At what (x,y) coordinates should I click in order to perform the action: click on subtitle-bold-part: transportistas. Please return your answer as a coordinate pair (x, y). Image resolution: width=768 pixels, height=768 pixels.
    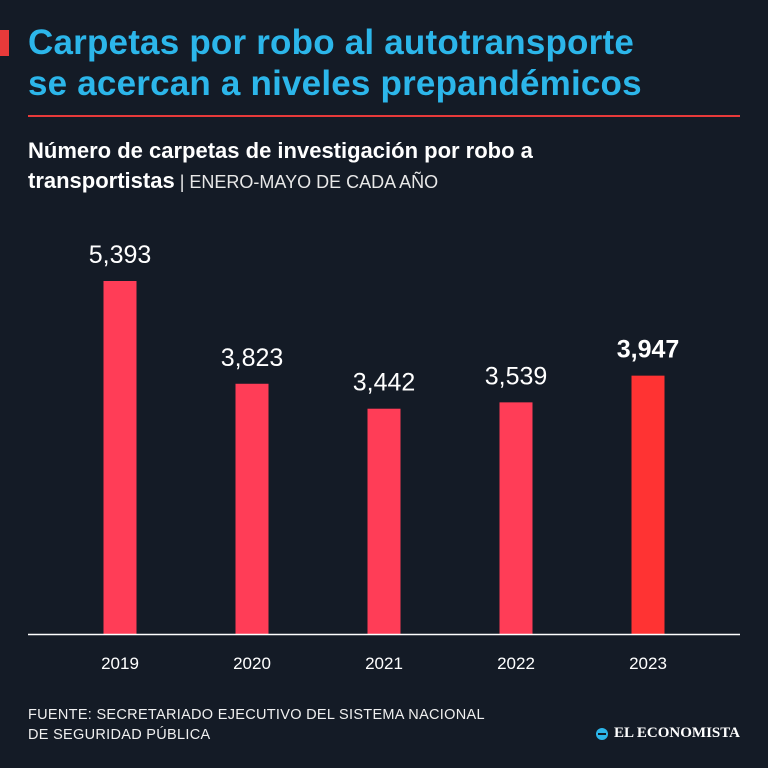
    Looking at the image, I should click on (101, 180).